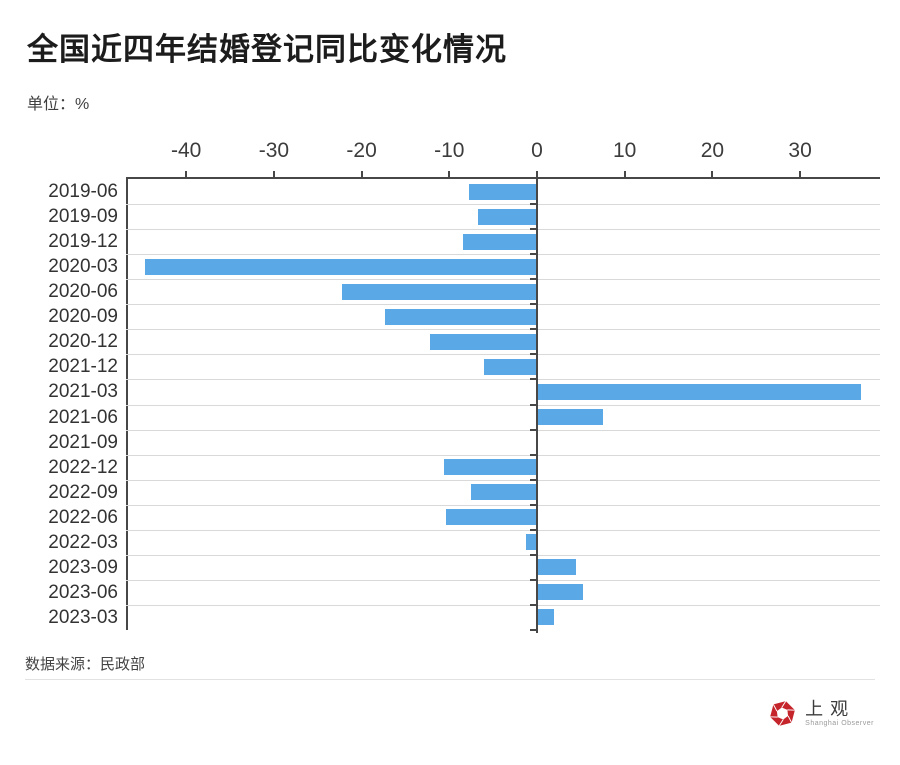  Describe the element at coordinates (83, 542) in the screenshot. I see `y-axis-label: 2022-03` at that location.